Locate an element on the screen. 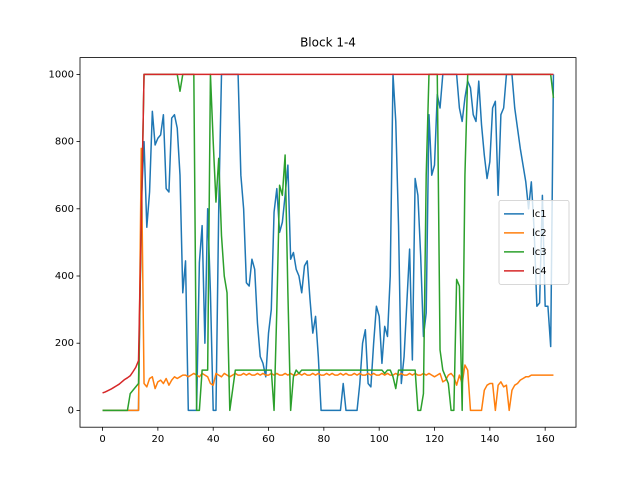  x-tick-label: 100 is located at coordinates (379, 439).